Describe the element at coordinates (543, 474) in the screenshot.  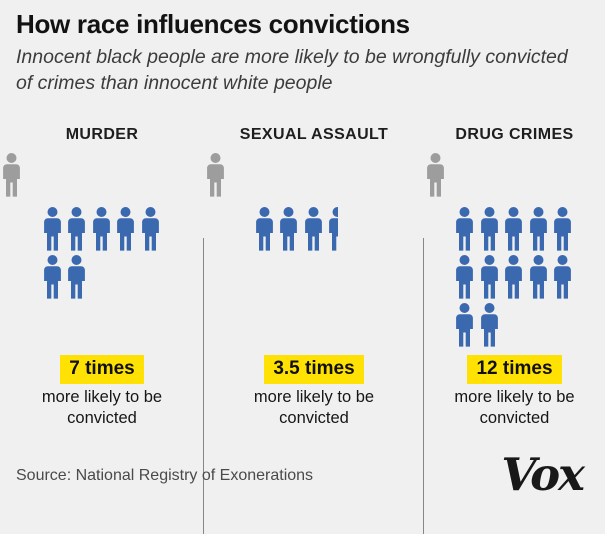
I see `vox-logo: Vox` at that location.